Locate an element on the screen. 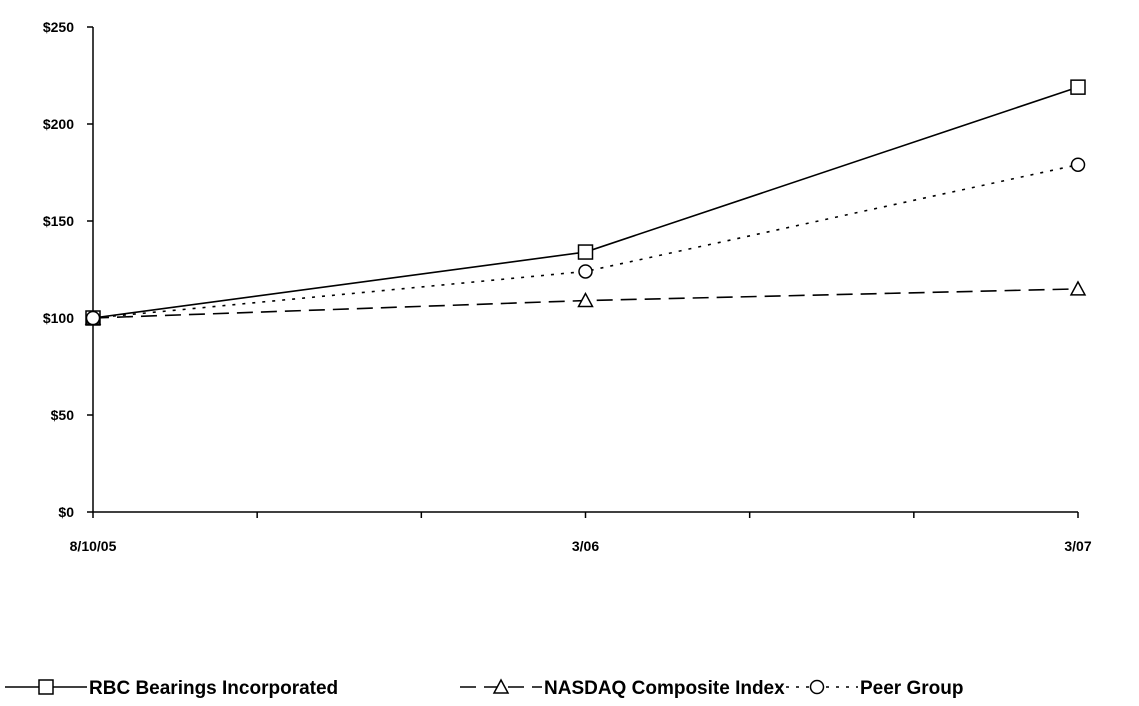  x-axis-ticks: 8/10/05 3/06 3/07 is located at coordinates (581, 533).